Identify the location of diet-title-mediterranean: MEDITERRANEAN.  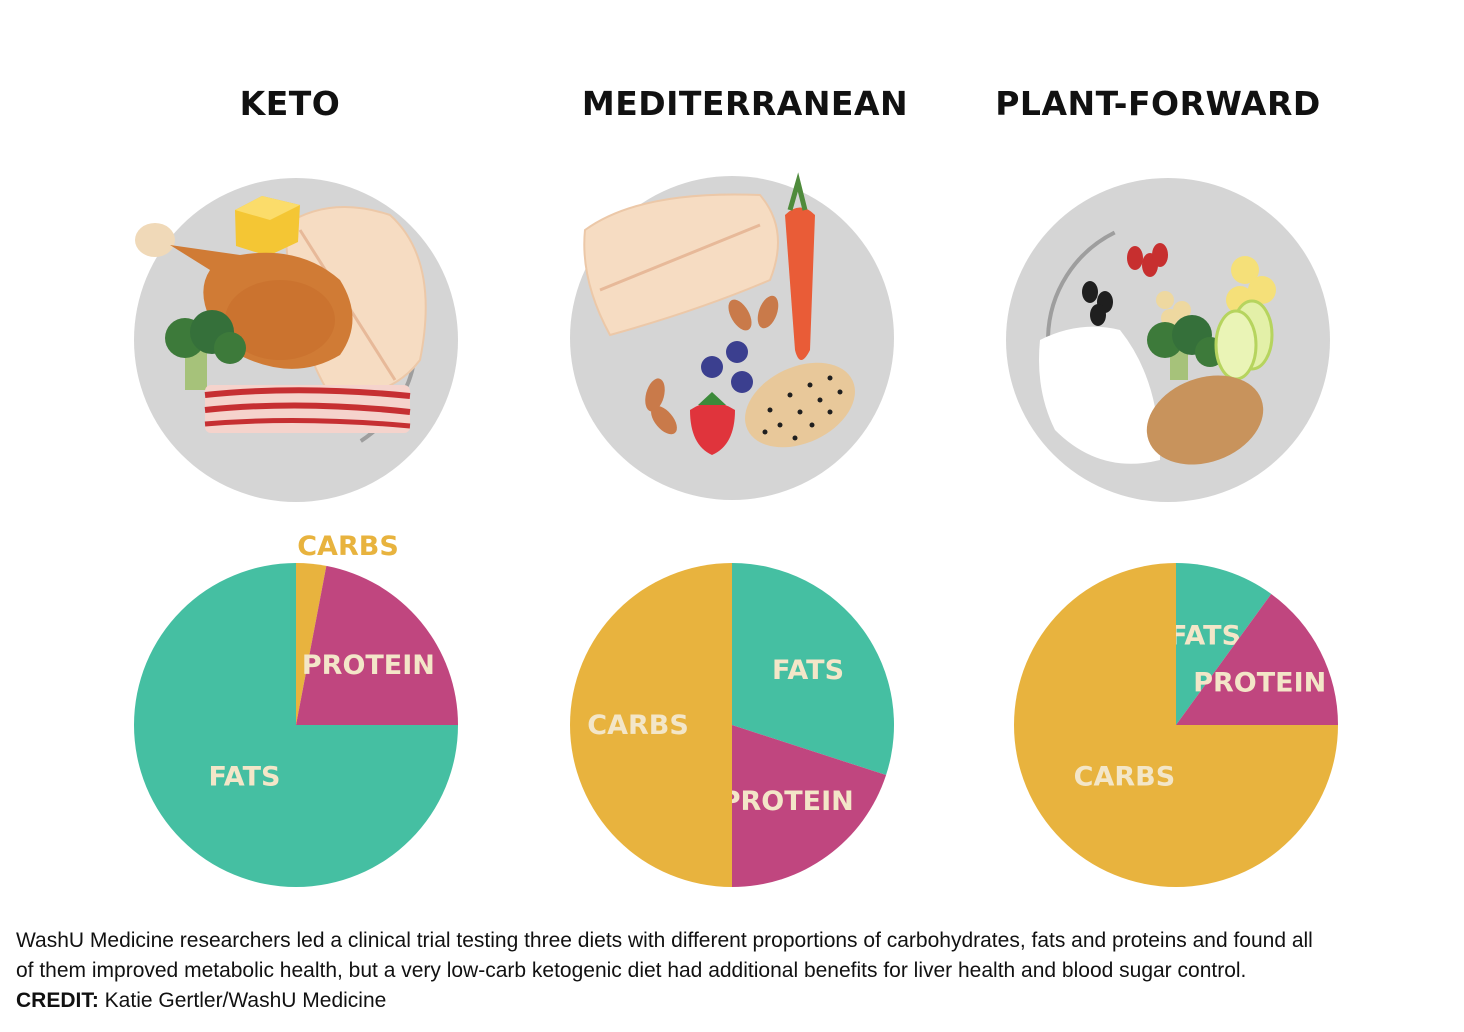
(745, 103).